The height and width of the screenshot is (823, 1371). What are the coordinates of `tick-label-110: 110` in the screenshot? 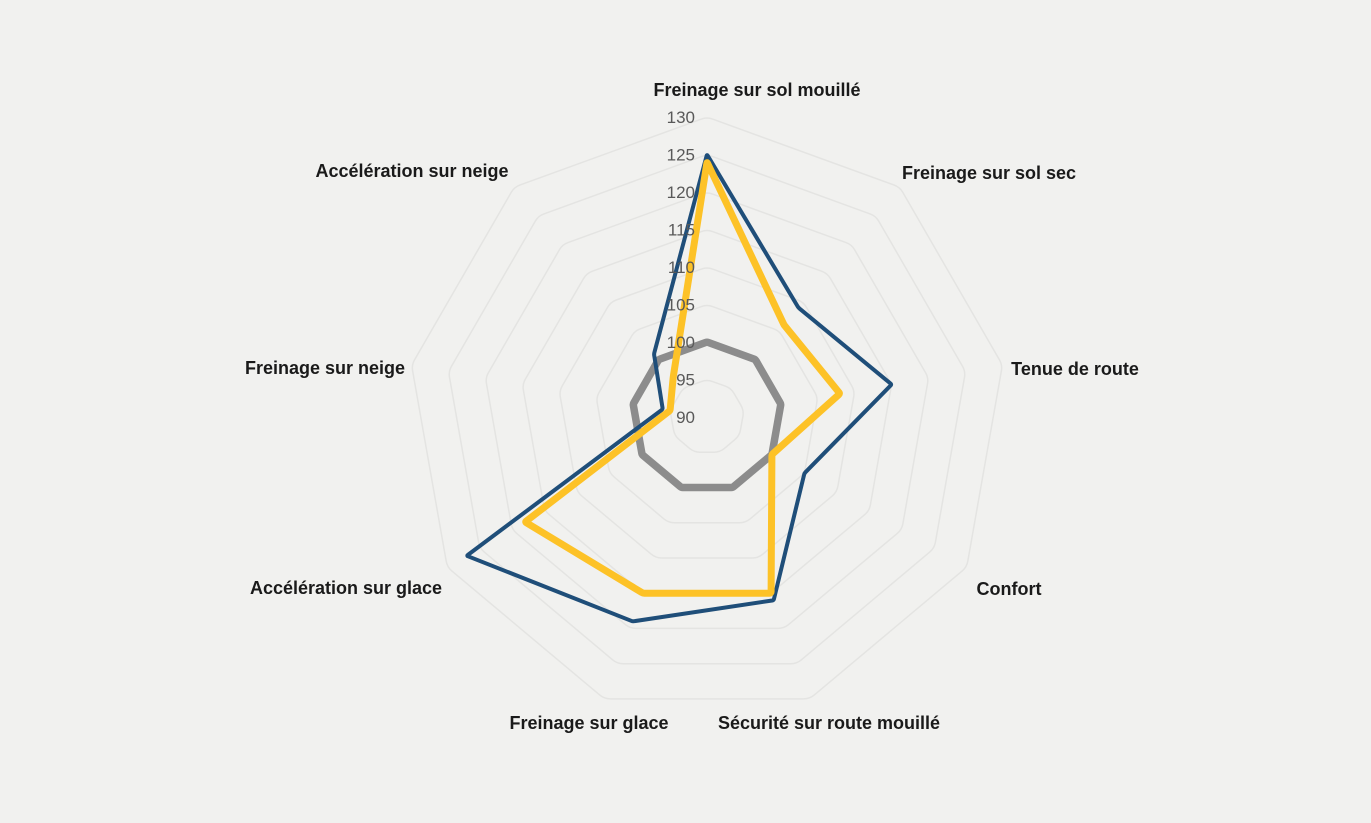 It's located at (681, 267).